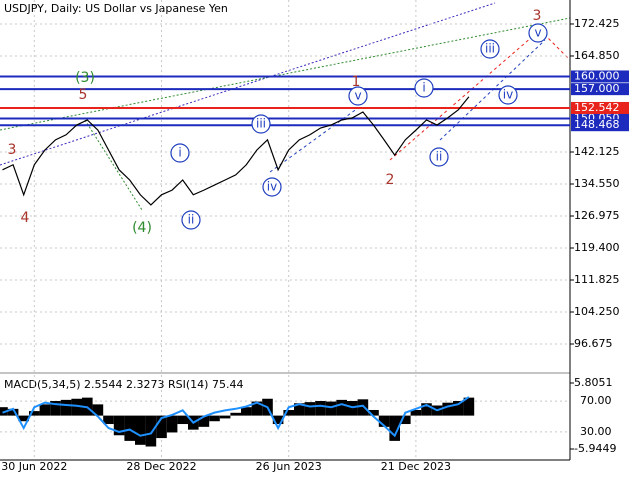  I want to click on macd-tick-label: -5.9449, so click(595, 448).